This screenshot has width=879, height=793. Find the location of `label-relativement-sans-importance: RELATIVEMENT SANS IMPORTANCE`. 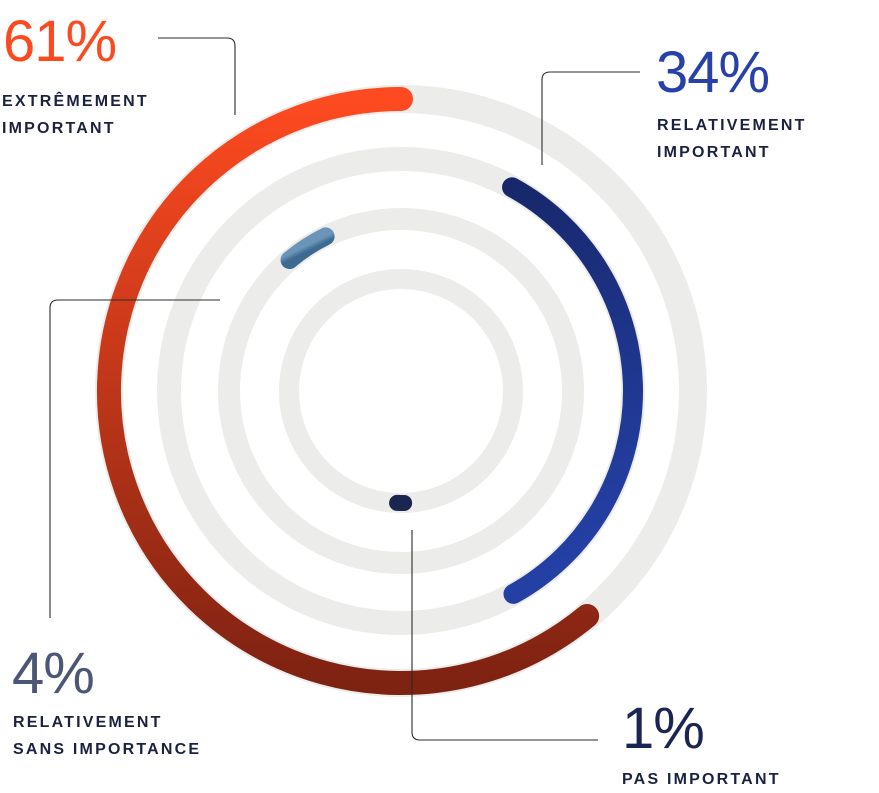

label-relativement-sans-importance: RELATIVEMENT SANS IMPORTANCE is located at coordinates (107, 736).